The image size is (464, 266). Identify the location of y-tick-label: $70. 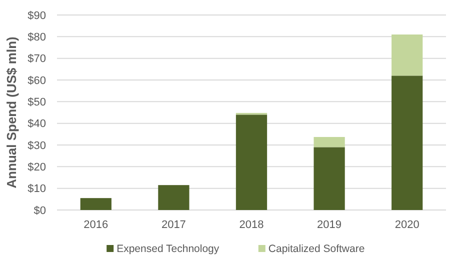
(37, 59).